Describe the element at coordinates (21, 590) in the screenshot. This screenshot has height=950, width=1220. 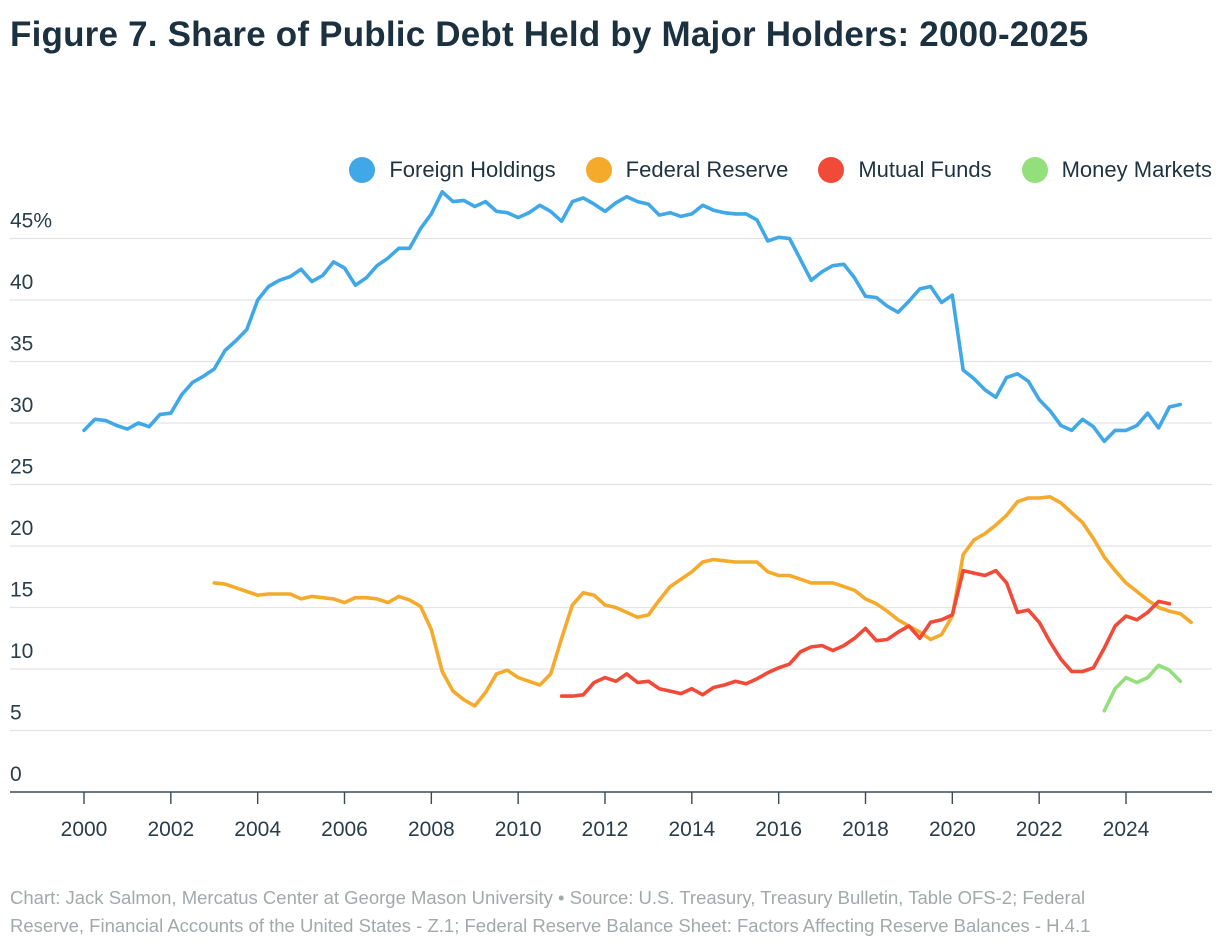
I see `y-tick-label-15: 15` at that location.